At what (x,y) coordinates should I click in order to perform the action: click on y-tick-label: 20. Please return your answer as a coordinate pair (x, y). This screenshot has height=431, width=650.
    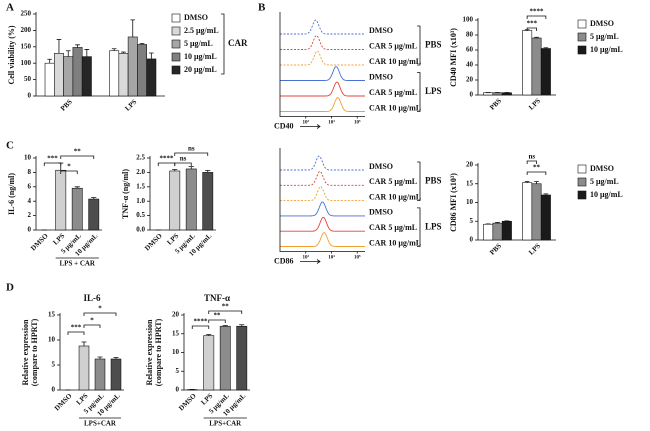
    Looking at the image, I should click on (470, 165).